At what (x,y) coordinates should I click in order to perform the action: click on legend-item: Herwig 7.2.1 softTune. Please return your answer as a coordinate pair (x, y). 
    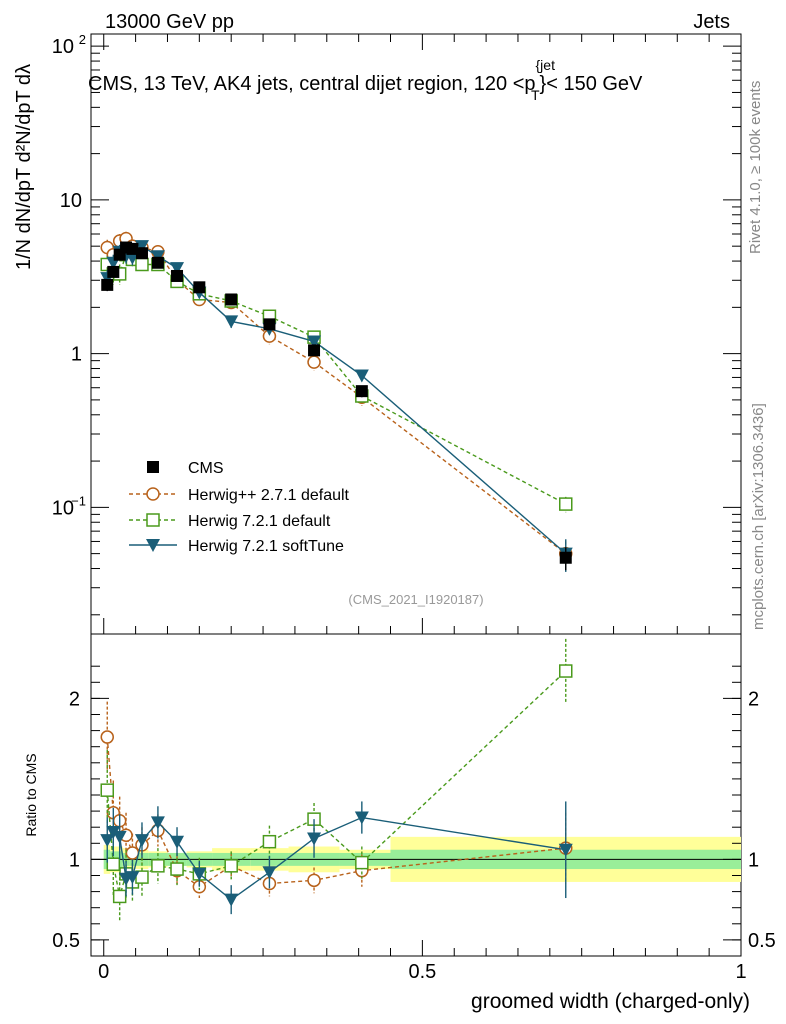
    Looking at the image, I should click on (236, 546).